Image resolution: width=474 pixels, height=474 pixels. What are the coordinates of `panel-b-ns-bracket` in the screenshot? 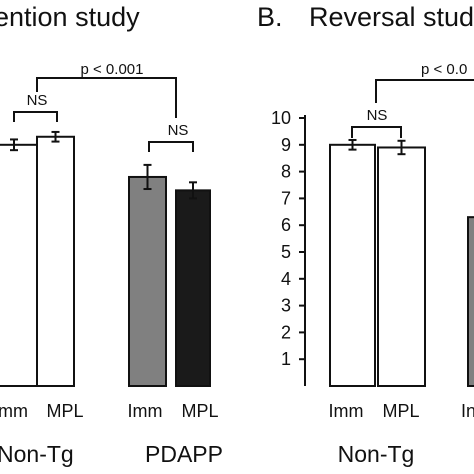 It's located at (376, 132).